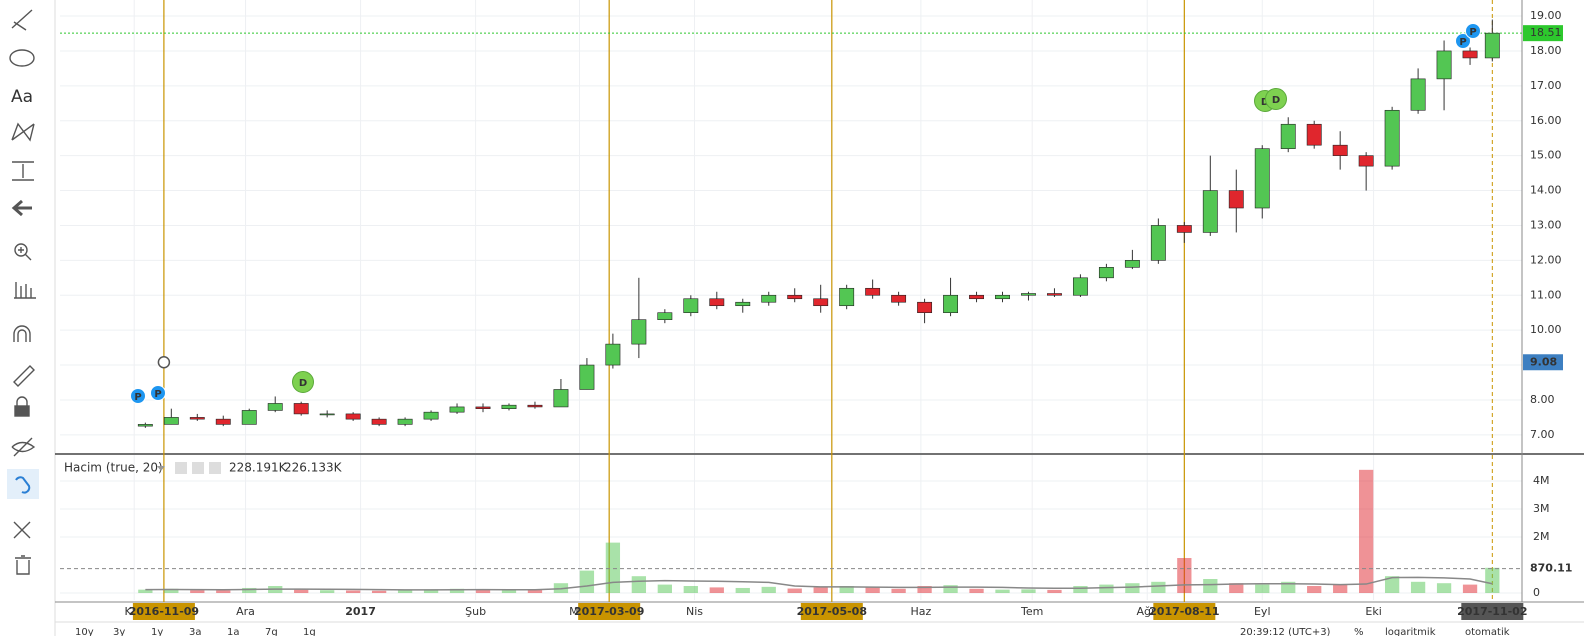  What do you see at coordinates (21, 208) in the screenshot?
I see `back-tool` at bounding box center [21, 208].